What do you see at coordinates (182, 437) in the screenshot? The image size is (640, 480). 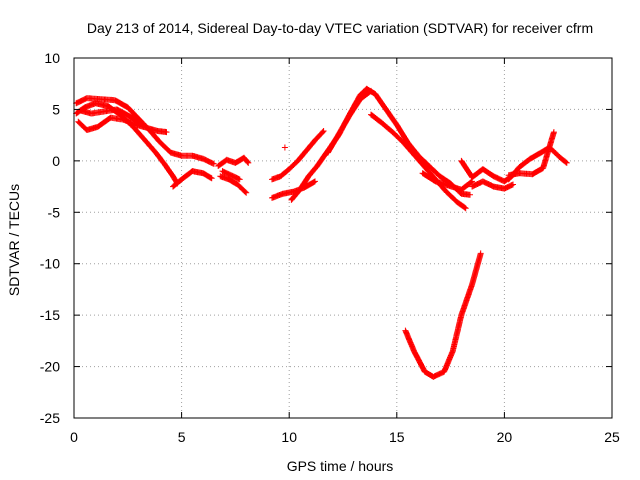 I see `x-tick-label: 5` at bounding box center [182, 437].